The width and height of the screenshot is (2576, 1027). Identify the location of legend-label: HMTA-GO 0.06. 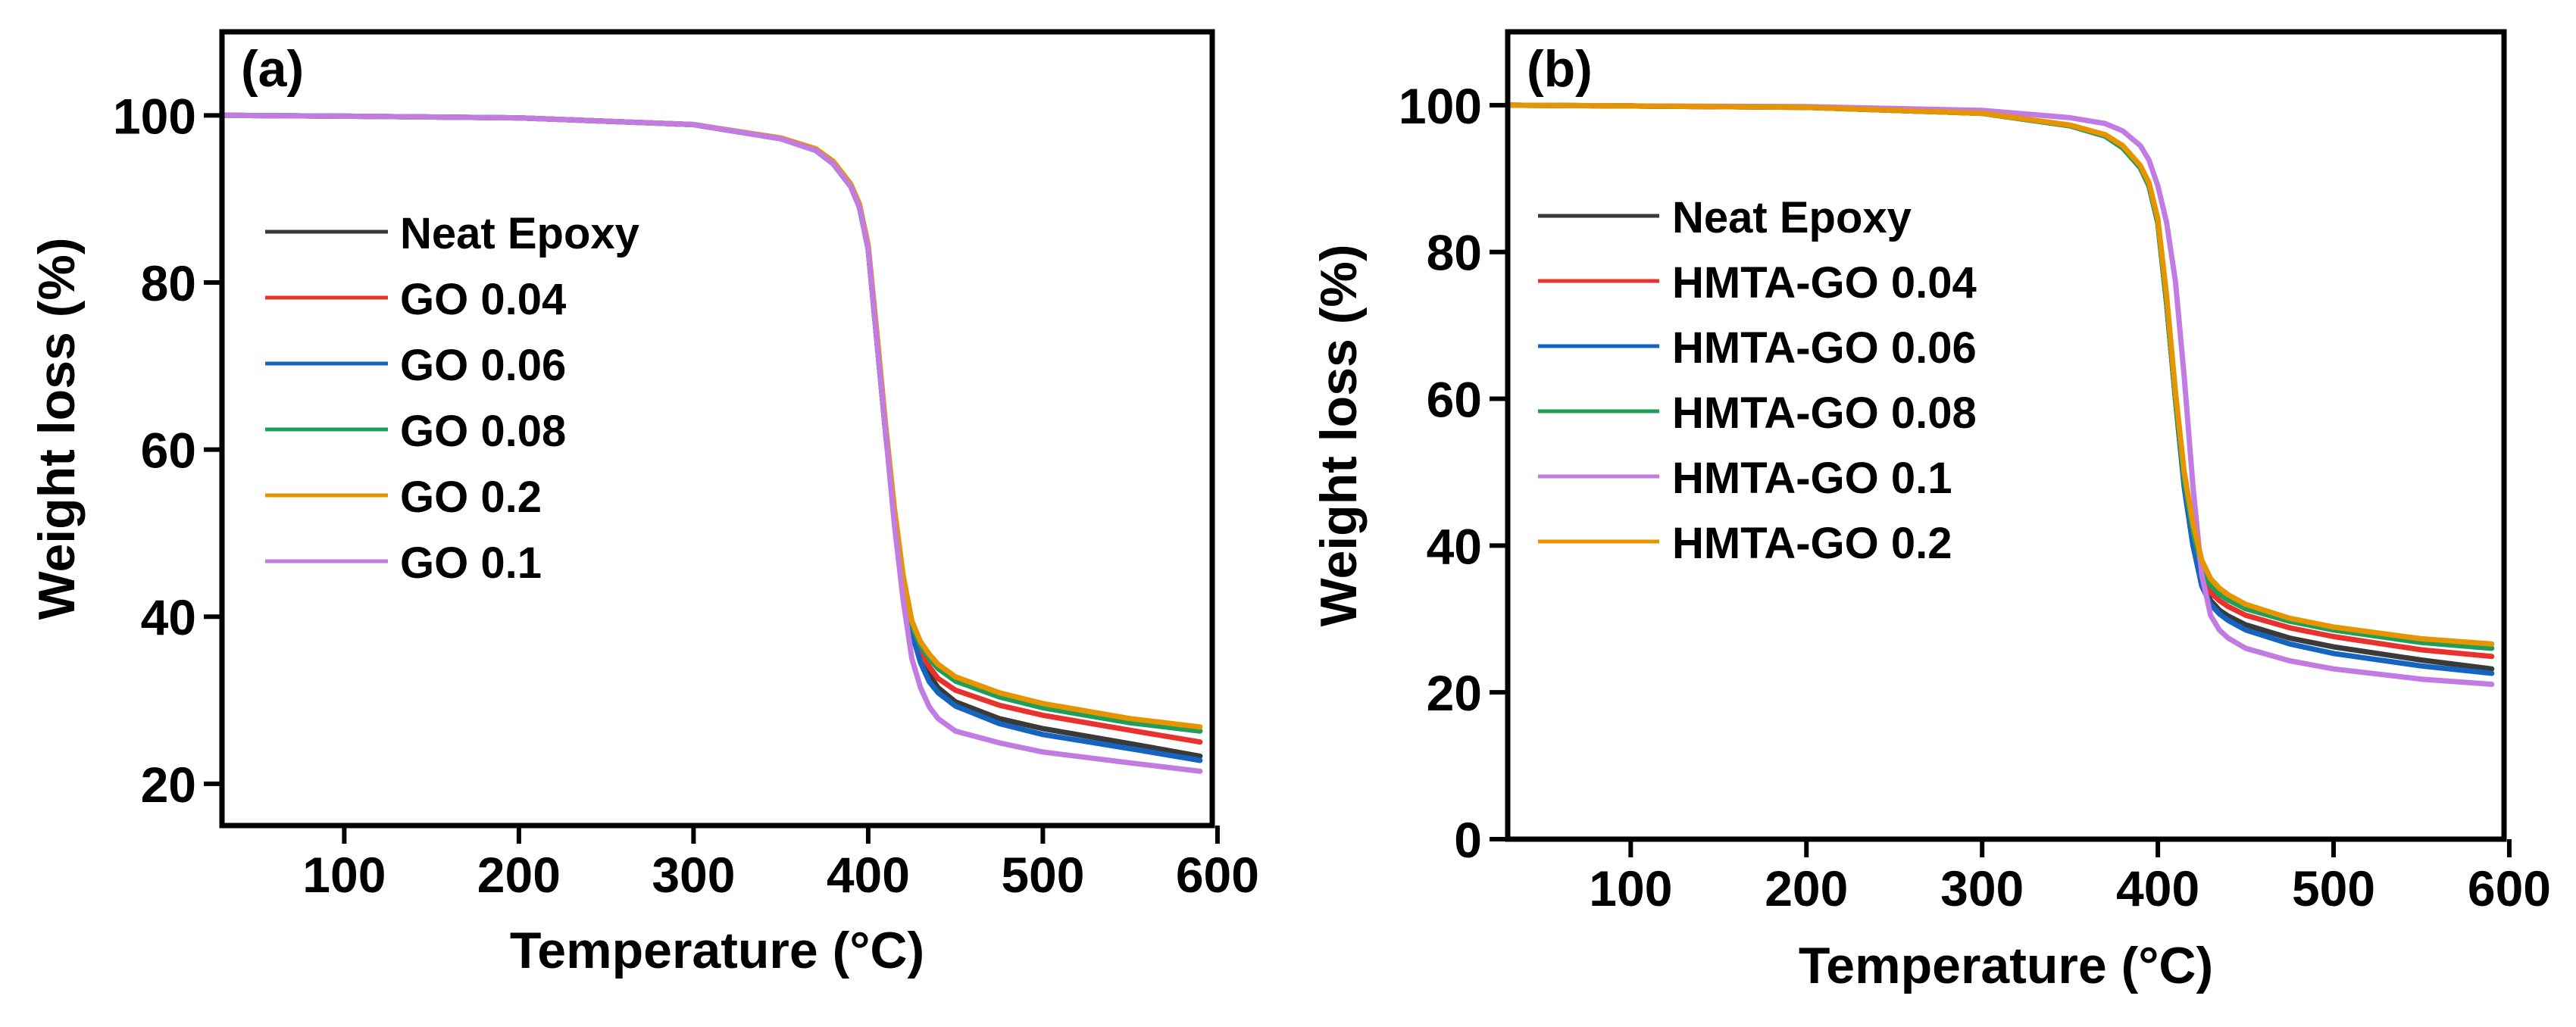
(1824, 348).